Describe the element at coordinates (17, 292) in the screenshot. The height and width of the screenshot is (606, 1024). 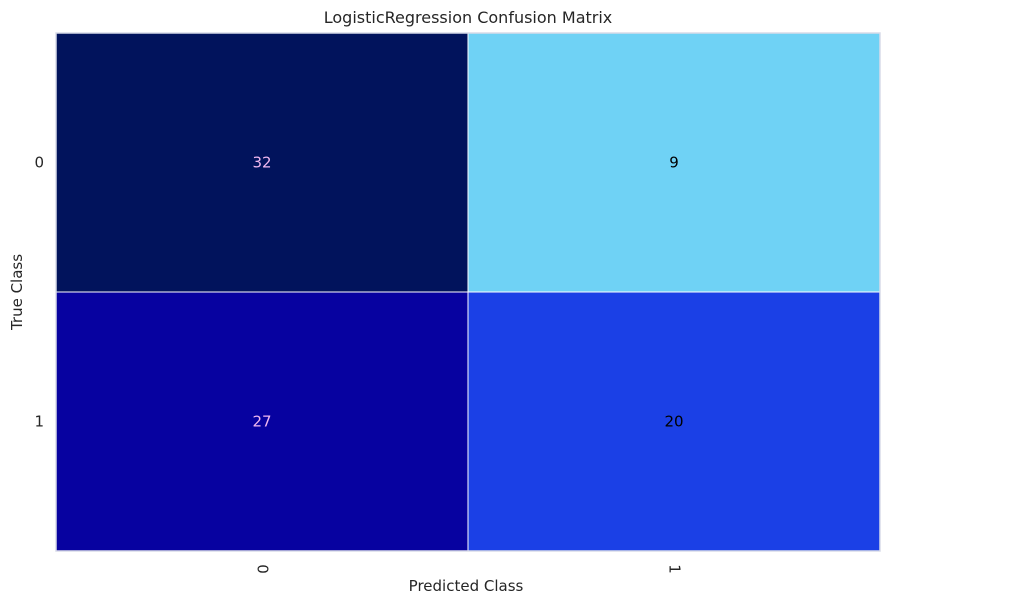
I see `y-axis-label: True Class` at that location.